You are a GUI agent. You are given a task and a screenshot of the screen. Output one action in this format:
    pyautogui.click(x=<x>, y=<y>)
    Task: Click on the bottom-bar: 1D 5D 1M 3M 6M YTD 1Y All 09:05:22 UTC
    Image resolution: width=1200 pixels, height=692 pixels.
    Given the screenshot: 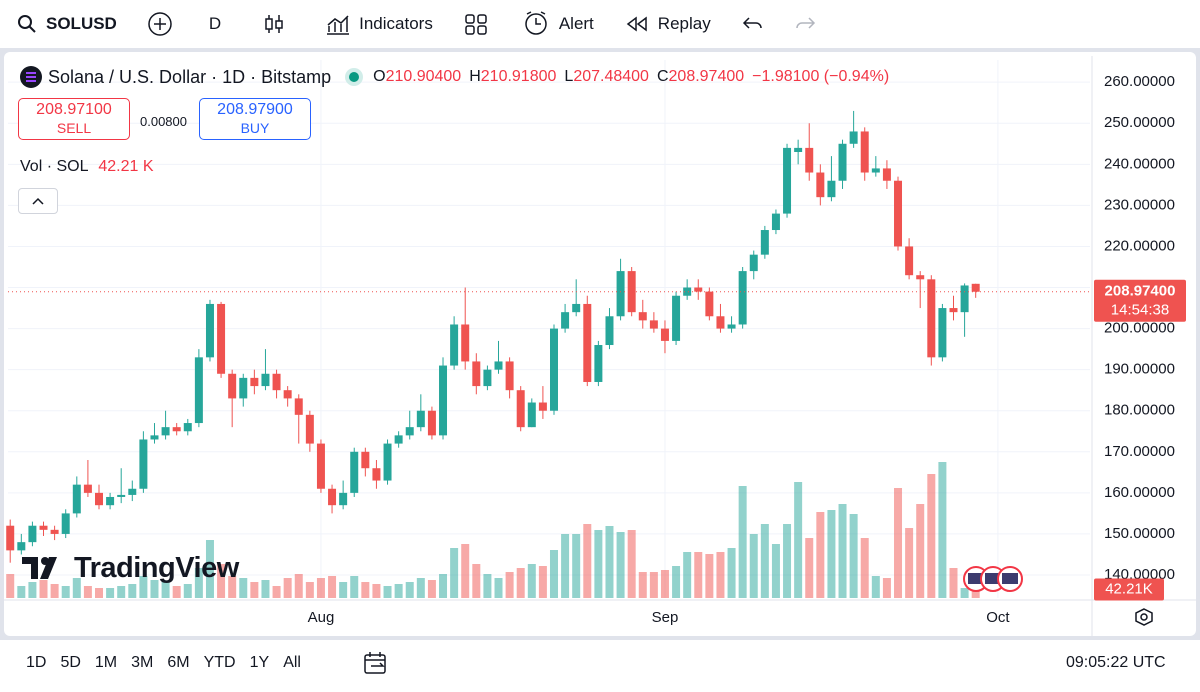 What is the action you would take?
    pyautogui.click(x=600, y=666)
    